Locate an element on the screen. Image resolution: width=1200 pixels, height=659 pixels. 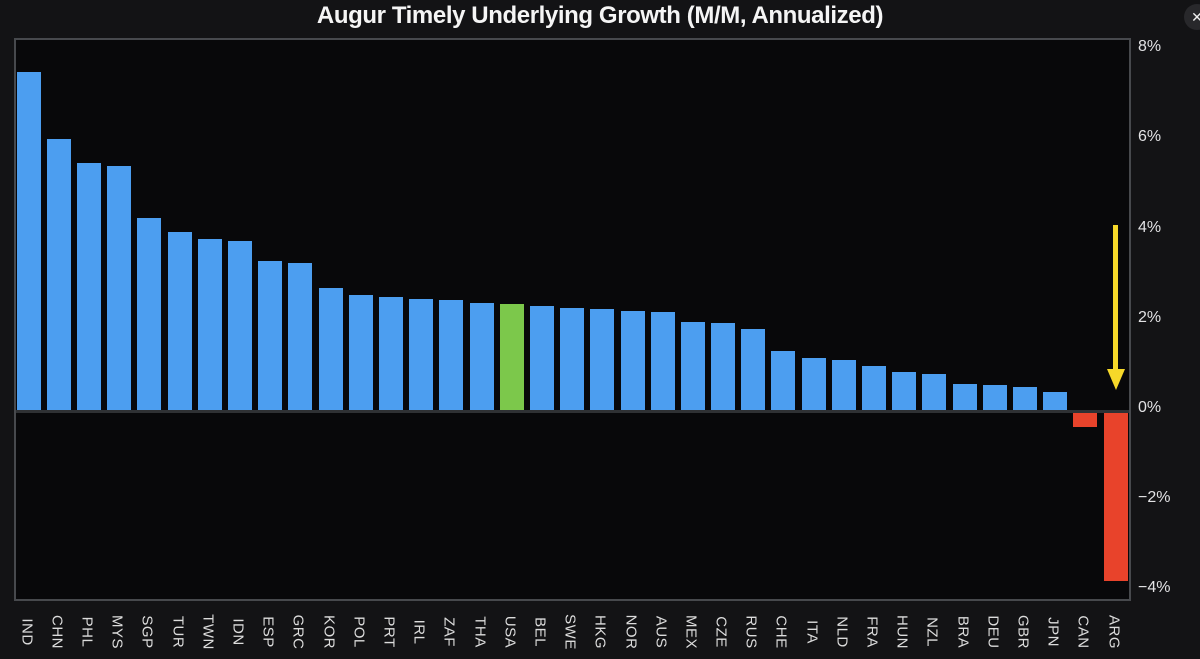
x-tick-NZL: NZL is located at coordinates (932, 632).